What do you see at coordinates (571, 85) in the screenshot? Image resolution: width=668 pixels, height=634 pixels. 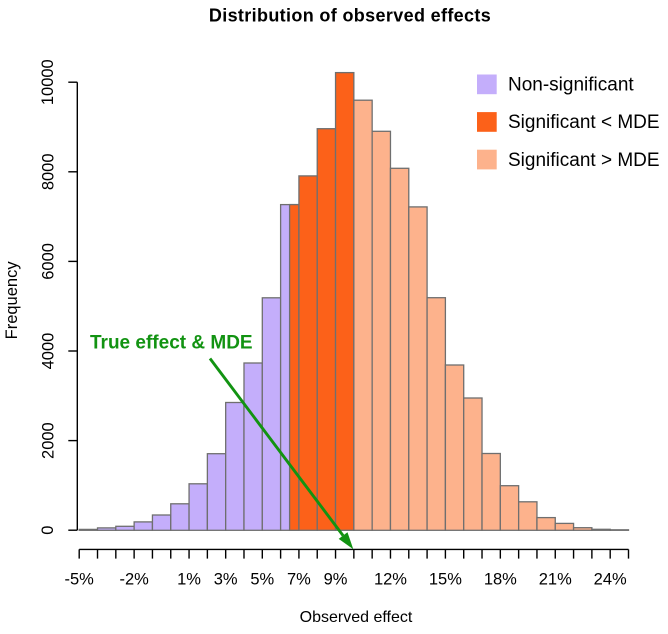 I see `svg-text: Non-significant` at bounding box center [571, 85].